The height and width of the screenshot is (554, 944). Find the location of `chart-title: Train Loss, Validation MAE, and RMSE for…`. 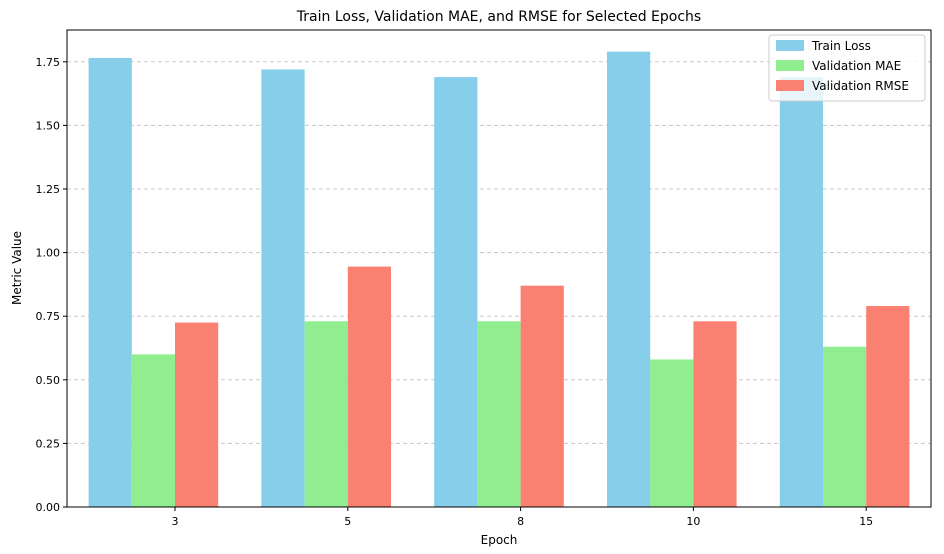

chart-title: Train Loss, Validation MAE, and RMSE for… is located at coordinates (498, 17).